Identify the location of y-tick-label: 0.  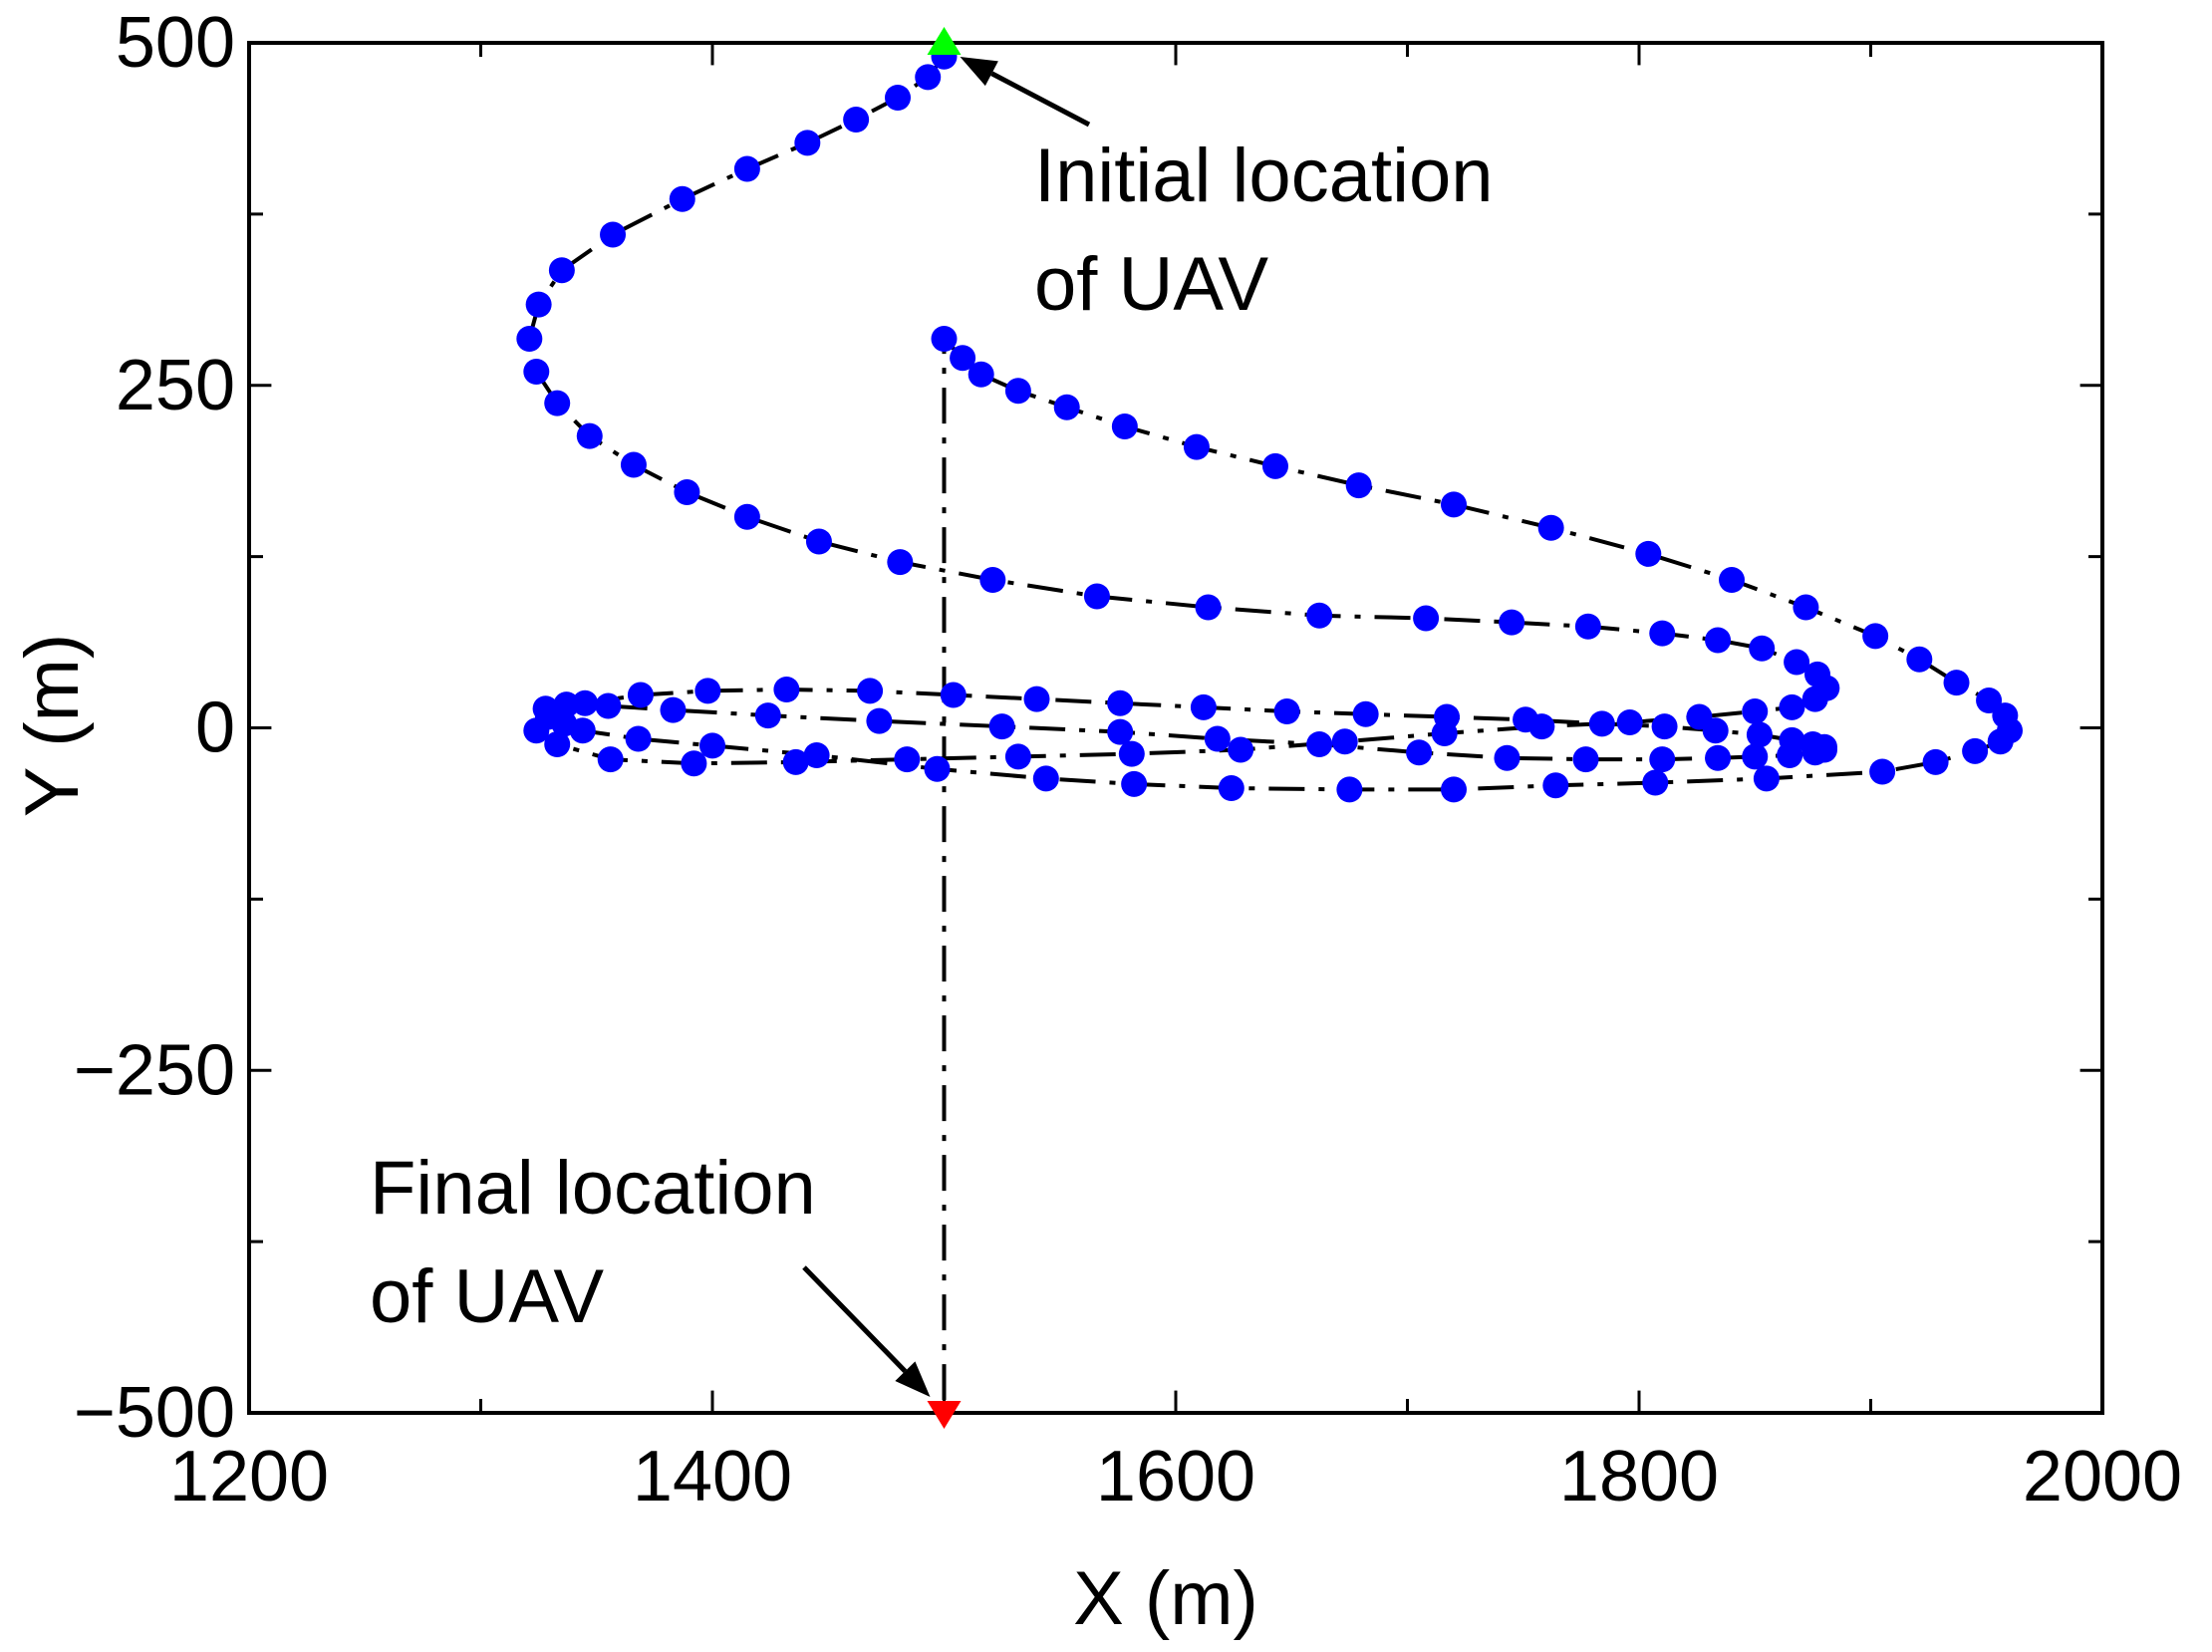
(215, 728).